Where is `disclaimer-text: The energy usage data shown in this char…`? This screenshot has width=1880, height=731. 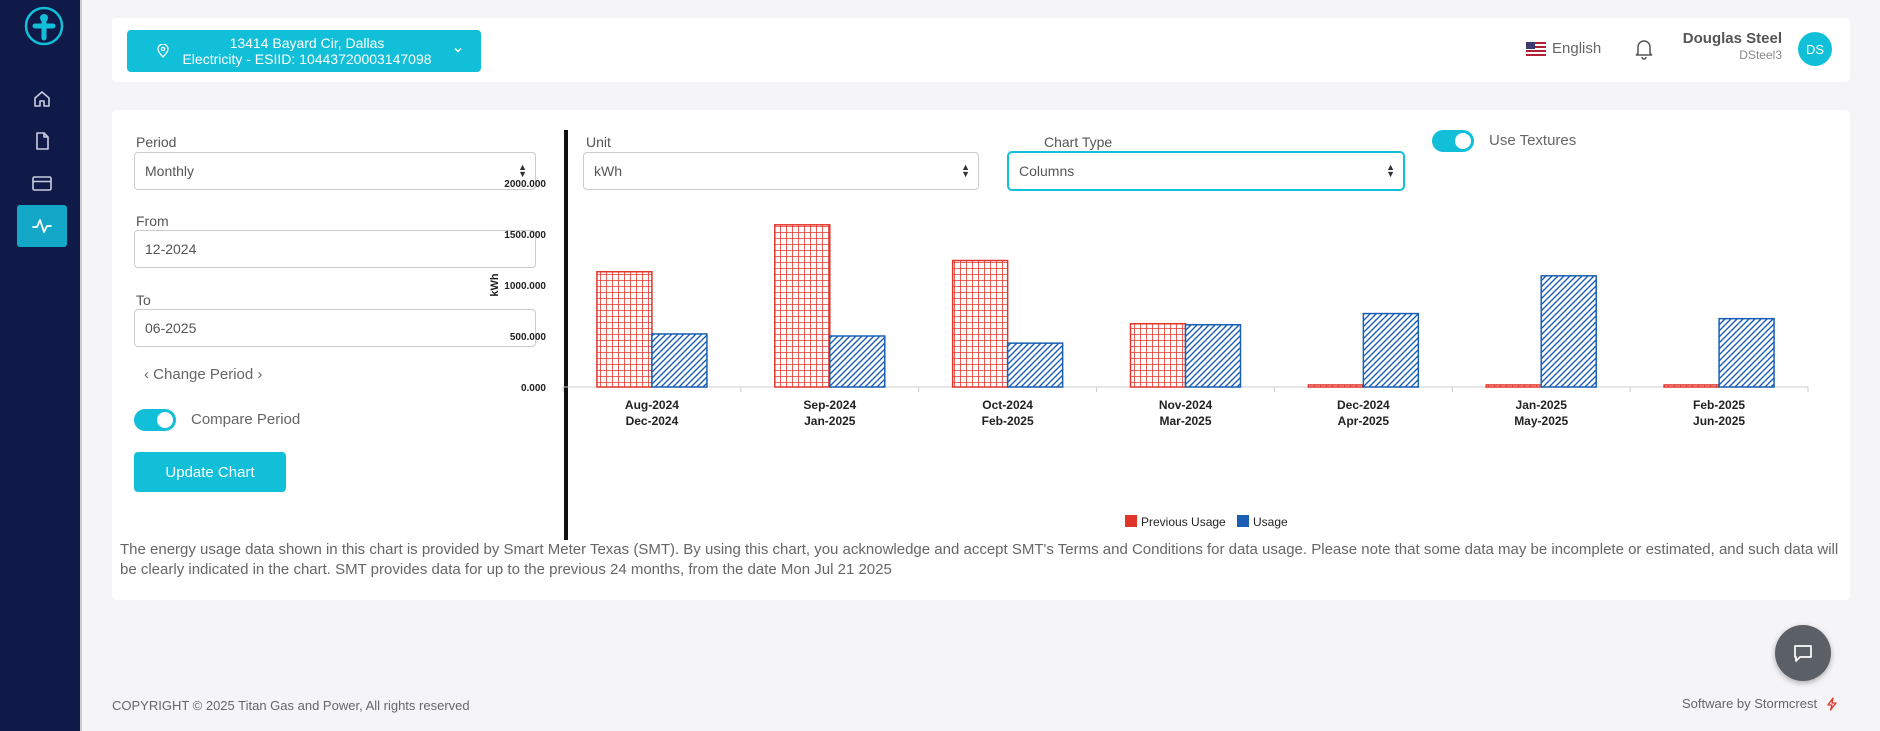
disclaimer-text: The energy usage data shown in this char… is located at coordinates (979, 559).